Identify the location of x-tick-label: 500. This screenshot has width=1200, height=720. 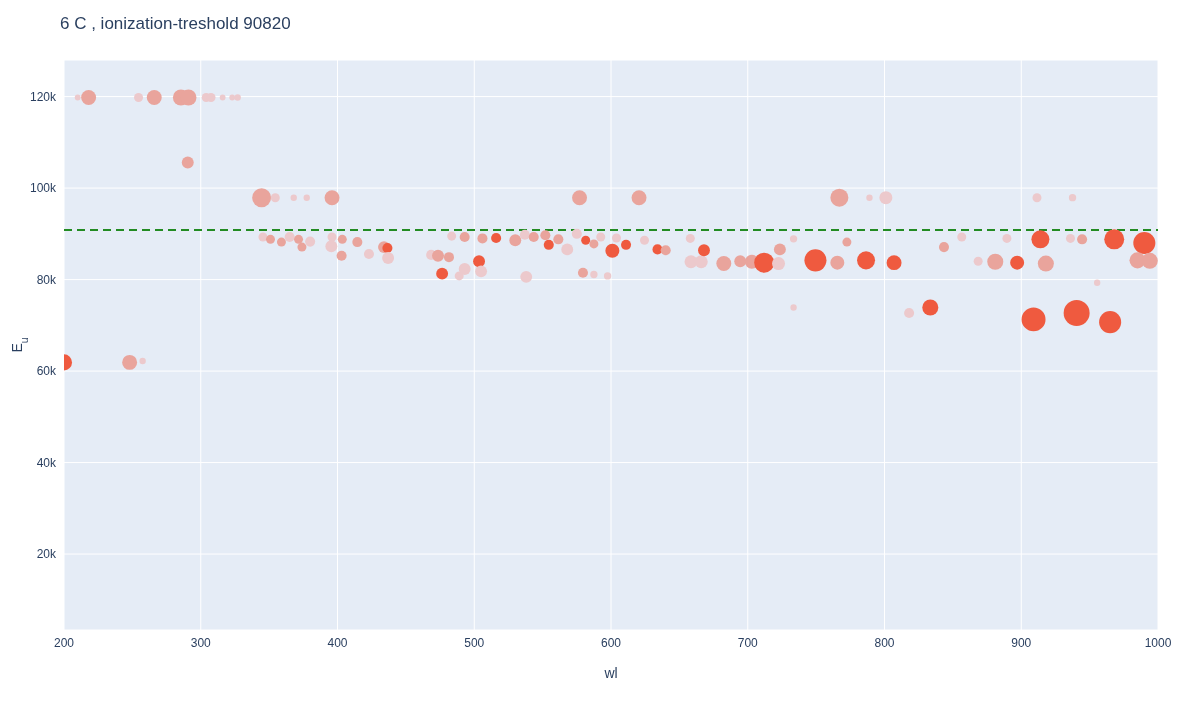
(474, 642).